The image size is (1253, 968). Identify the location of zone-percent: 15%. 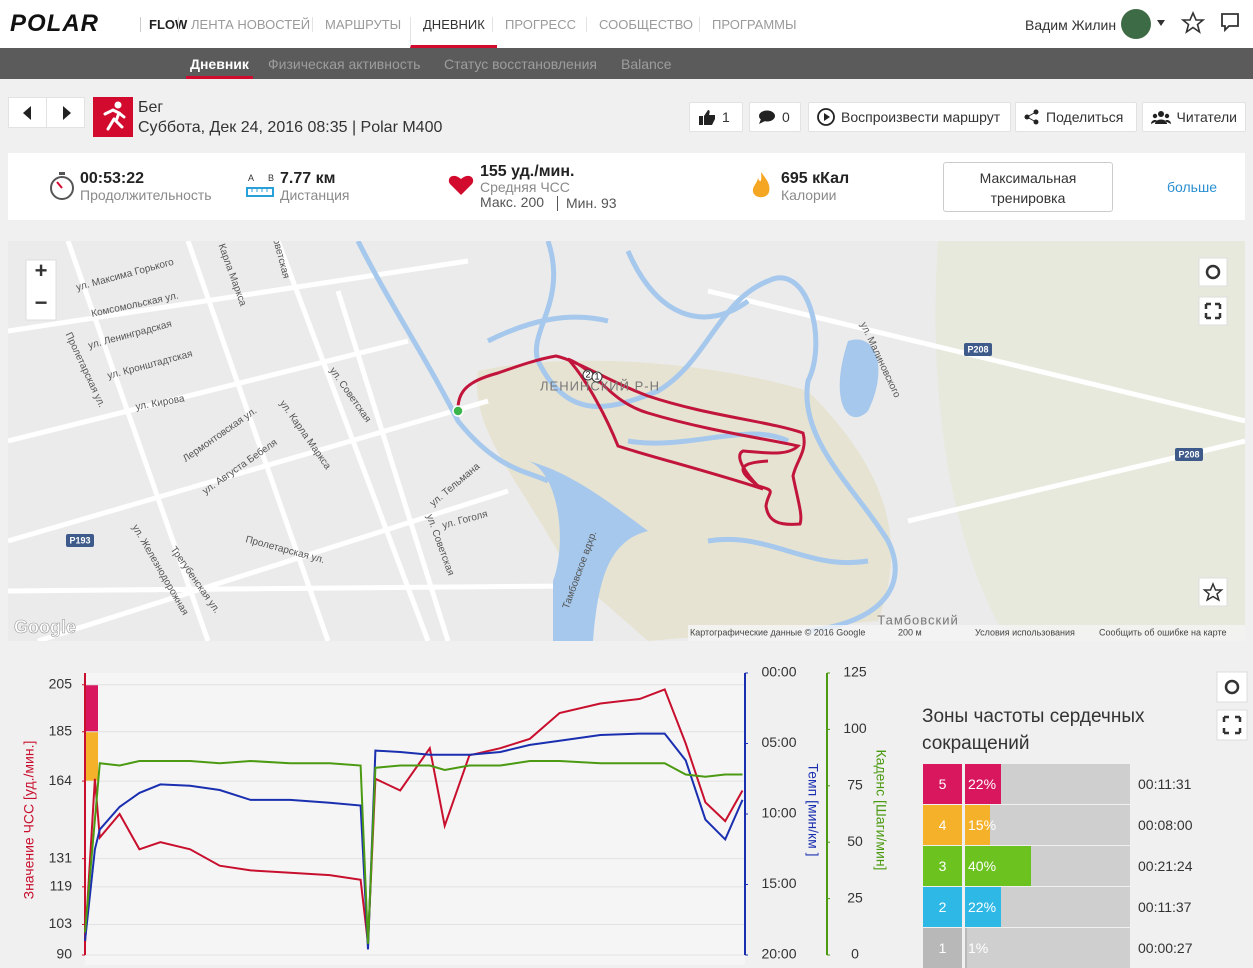
(982, 825).